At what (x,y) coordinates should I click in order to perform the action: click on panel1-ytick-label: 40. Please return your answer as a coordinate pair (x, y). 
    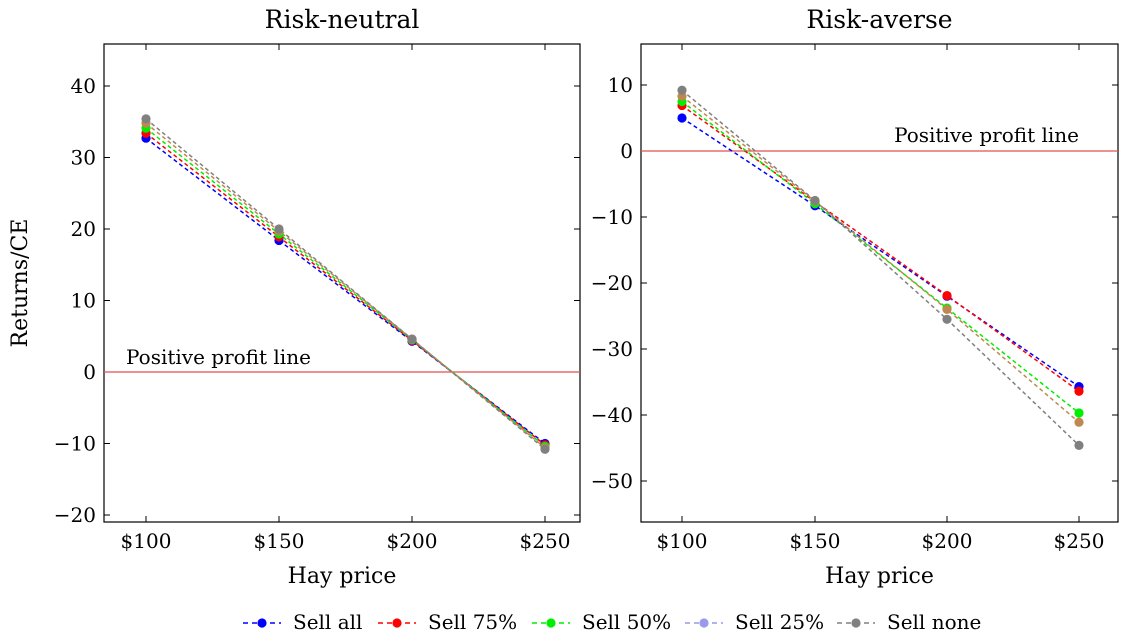
    Looking at the image, I should click on (83, 86).